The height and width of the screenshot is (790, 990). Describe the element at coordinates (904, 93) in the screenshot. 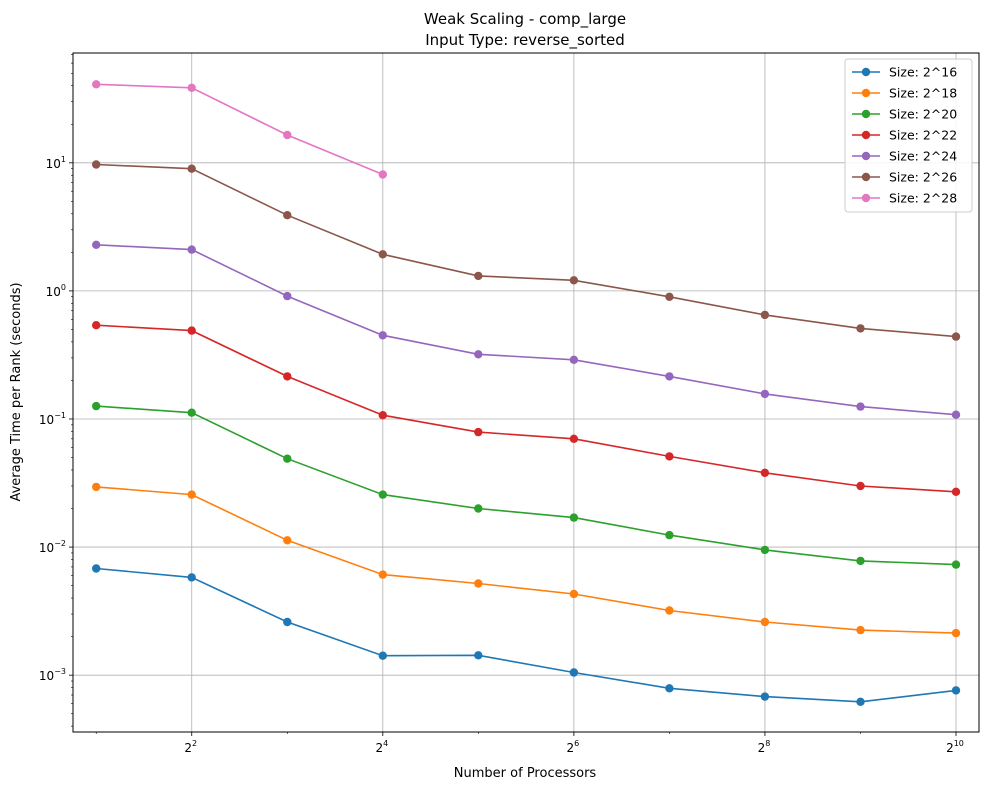

I see `legend-item: Size: 2^18` at that location.